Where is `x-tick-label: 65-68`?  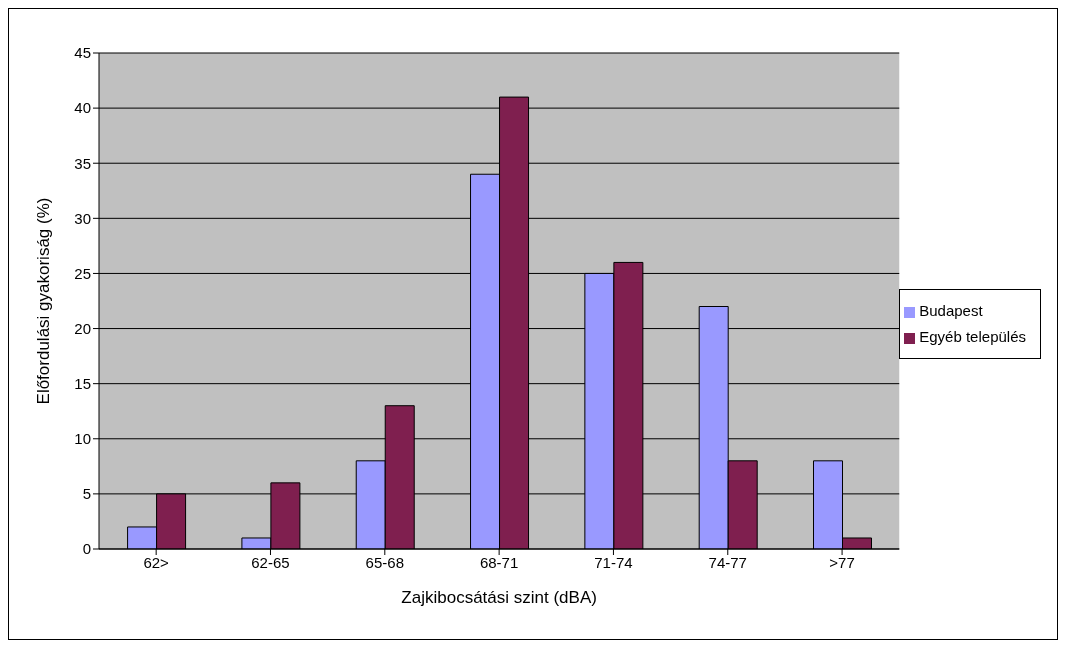 x-tick-label: 65-68 is located at coordinates (384, 562).